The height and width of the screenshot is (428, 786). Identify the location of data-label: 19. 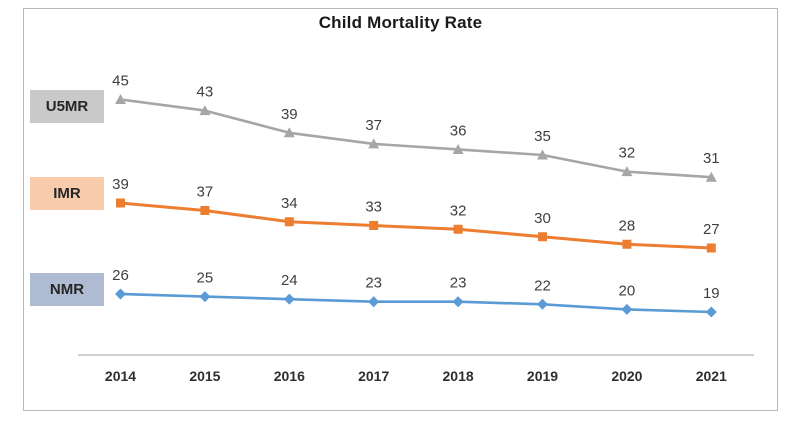
(711, 293).